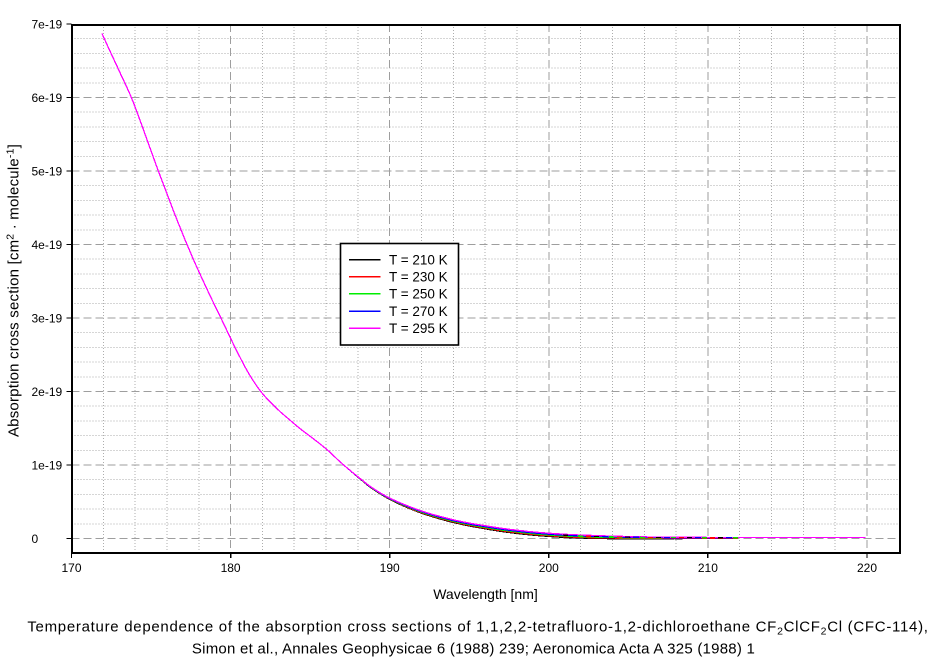 This screenshot has height=662, width=935. I want to click on svg-text: 220, so click(867, 568).